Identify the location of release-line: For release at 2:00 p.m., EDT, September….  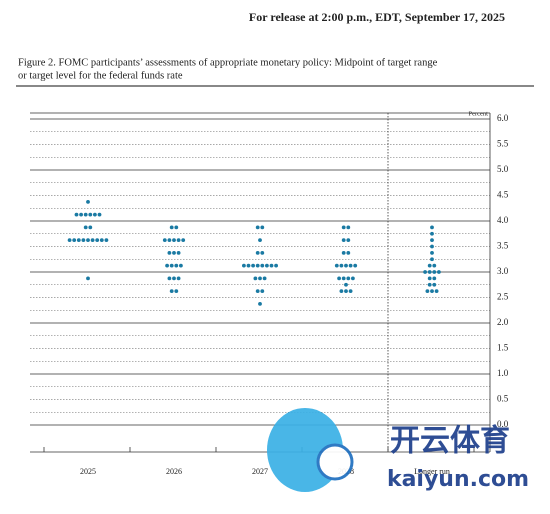
(377, 17).